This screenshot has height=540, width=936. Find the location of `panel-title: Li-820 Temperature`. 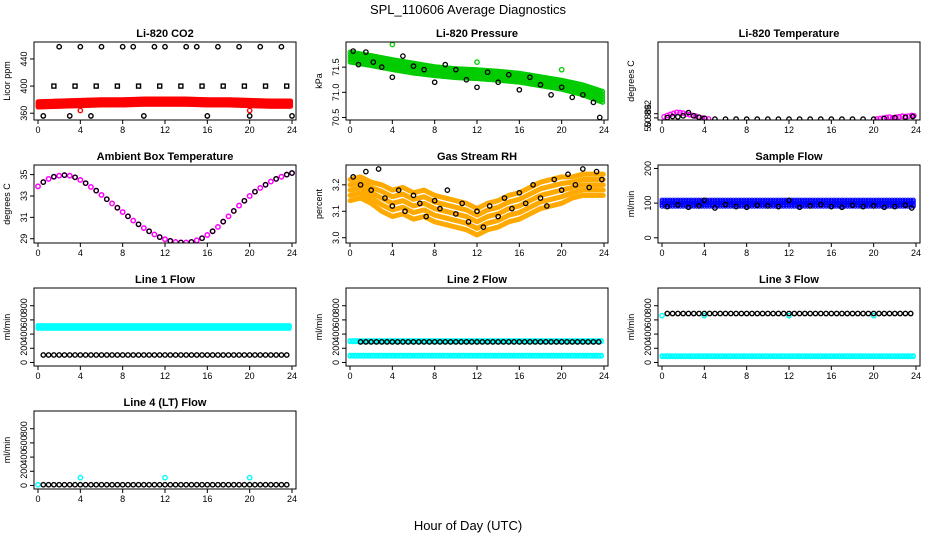

panel-title: Li-820 Temperature is located at coordinates (789, 34).